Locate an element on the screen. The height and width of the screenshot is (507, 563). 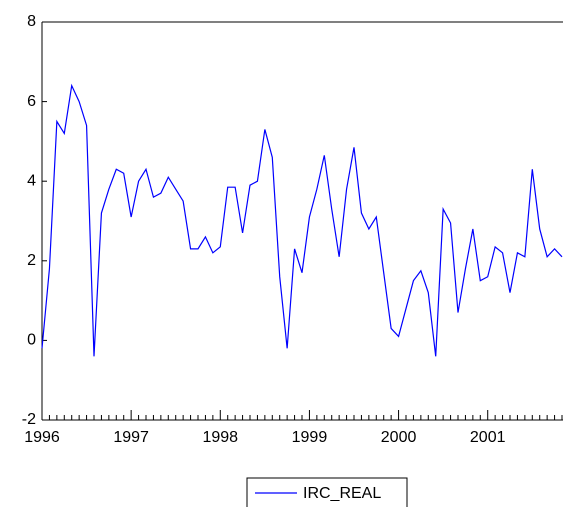
legend-label: IRC_REAL is located at coordinates (342, 493).